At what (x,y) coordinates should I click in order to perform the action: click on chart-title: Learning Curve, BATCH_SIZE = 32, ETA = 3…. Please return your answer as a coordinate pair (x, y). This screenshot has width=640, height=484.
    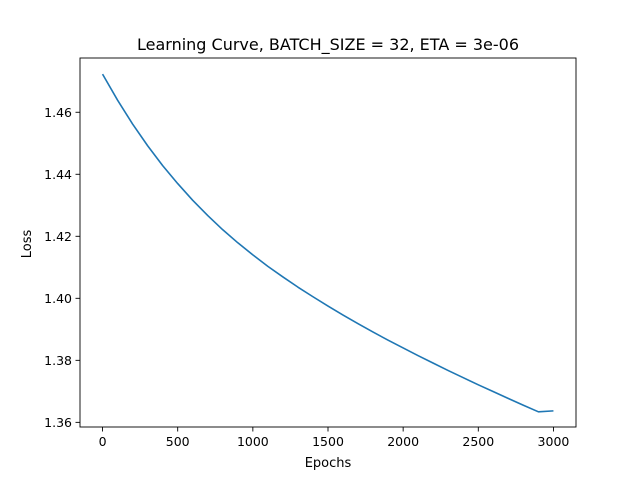
    Looking at the image, I should click on (328, 45).